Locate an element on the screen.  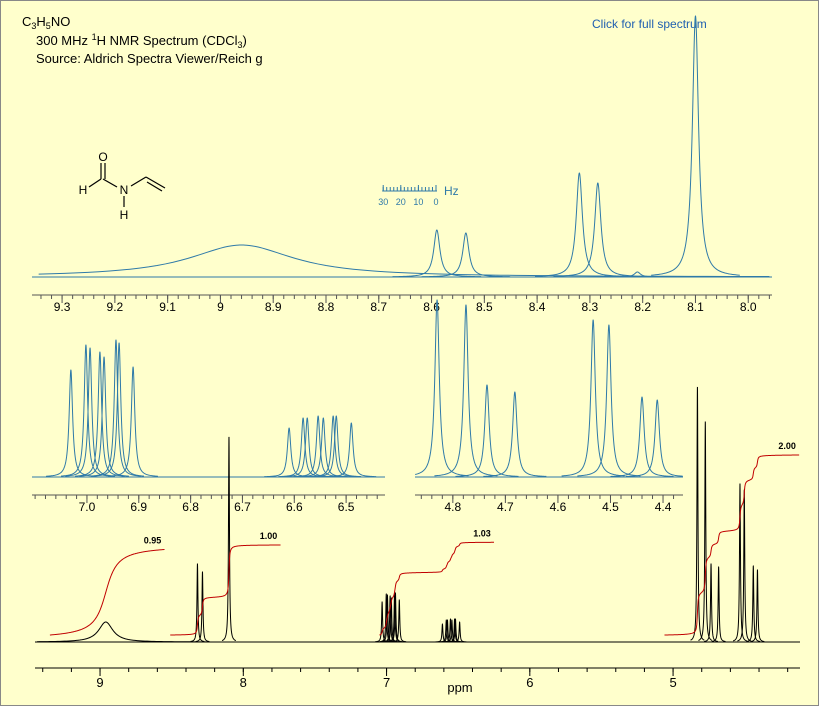
scale-label: 10 is located at coordinates (418, 202).